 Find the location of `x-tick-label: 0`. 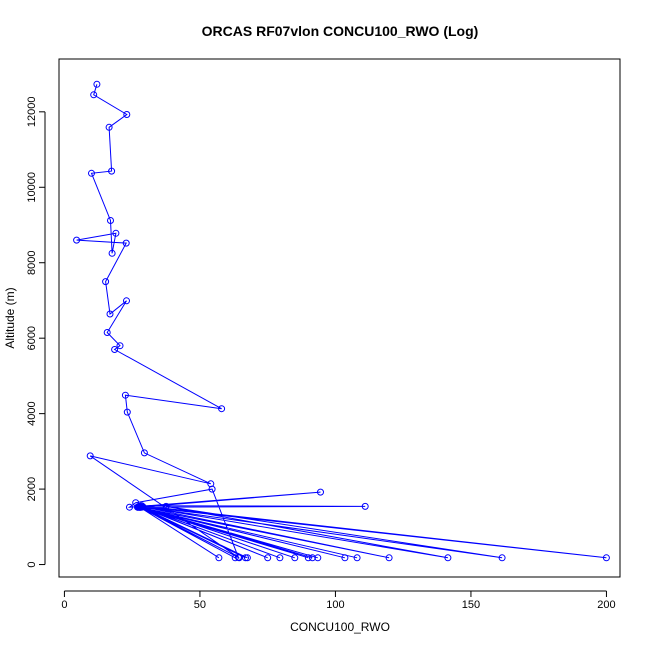

x-tick-label: 0 is located at coordinates (64, 605).